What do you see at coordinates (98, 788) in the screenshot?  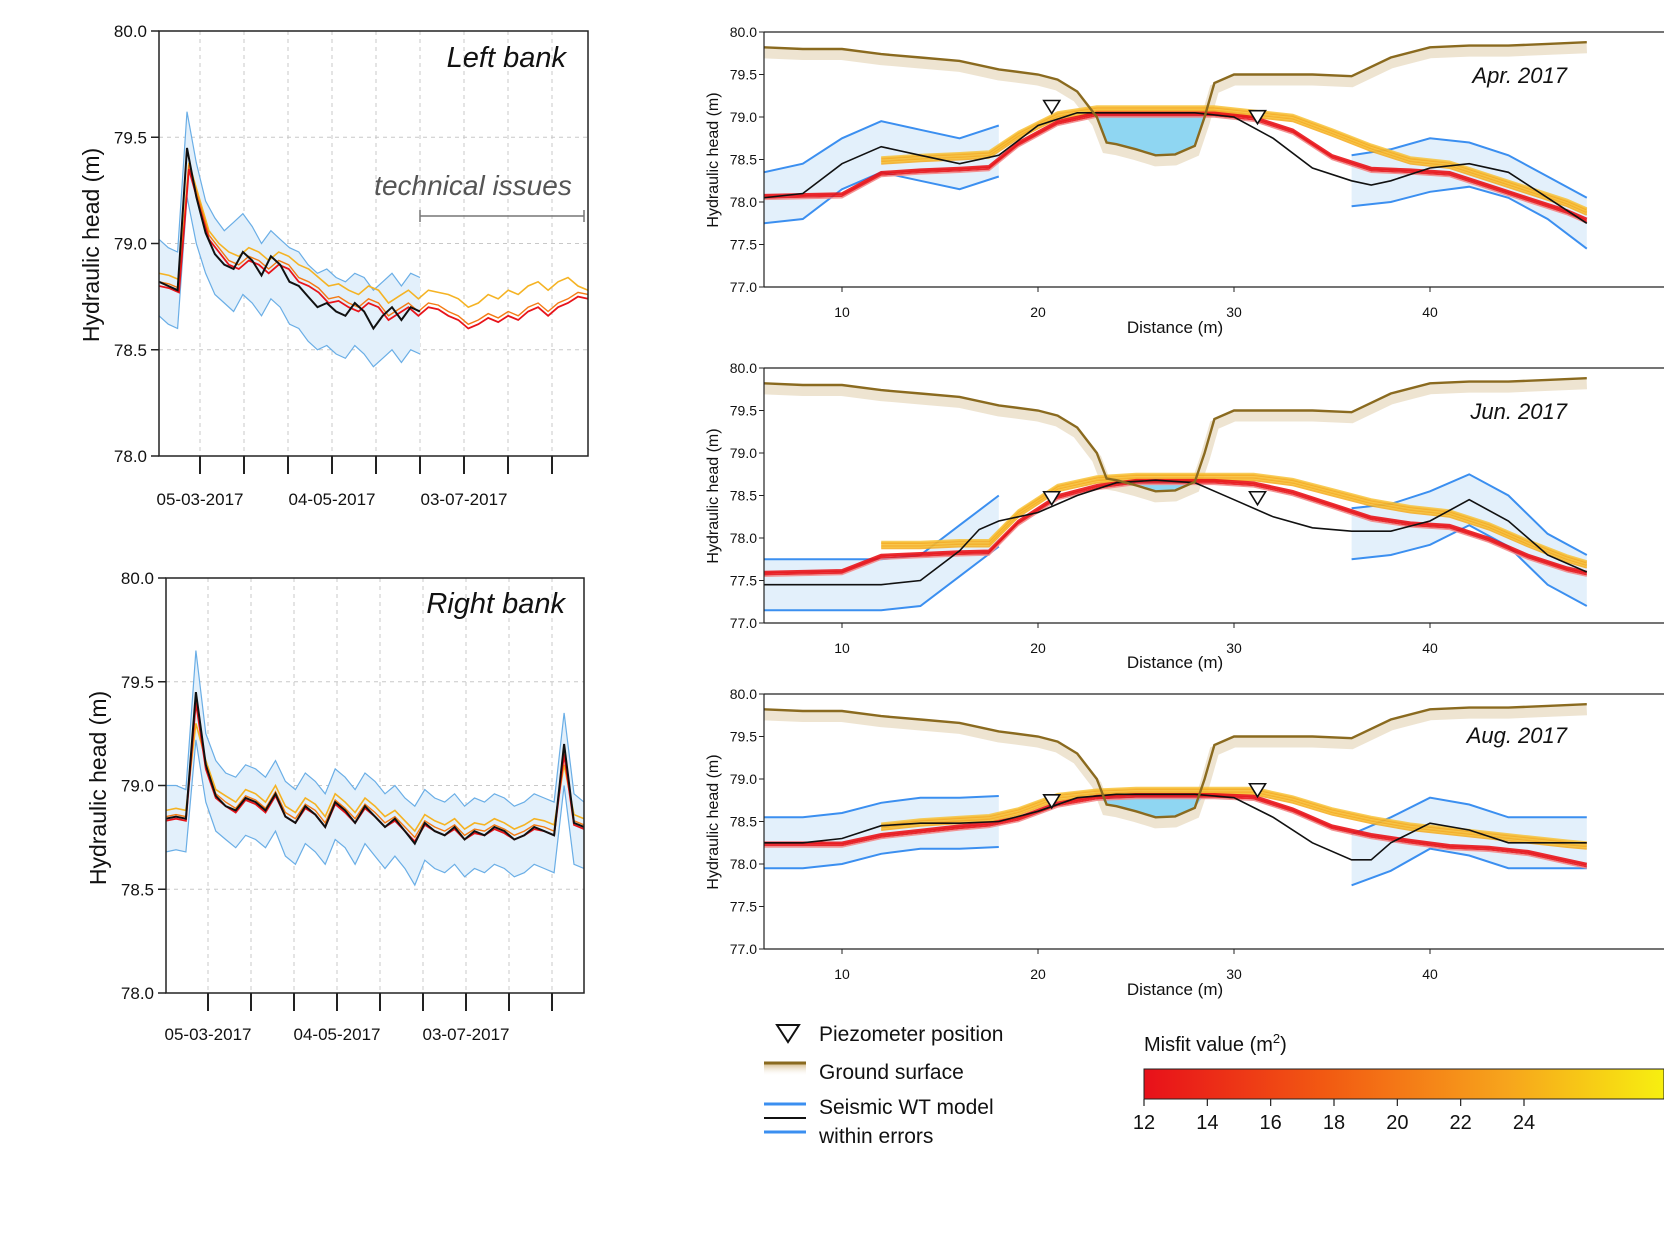 I see `right-bank-ylabel: Hydraulic head (m)` at bounding box center [98, 788].